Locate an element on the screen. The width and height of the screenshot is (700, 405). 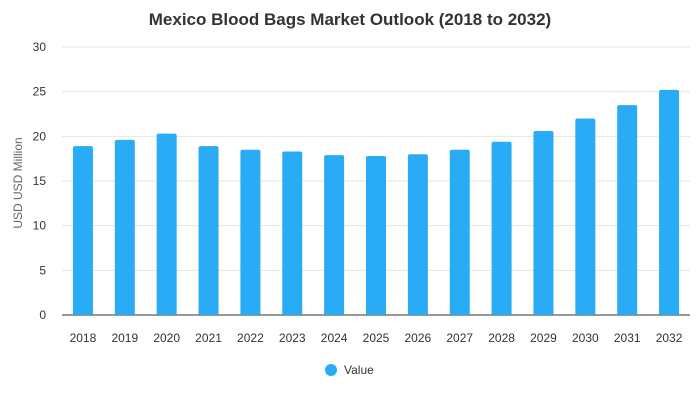
x-tick-label: 2032 is located at coordinates (669, 338).